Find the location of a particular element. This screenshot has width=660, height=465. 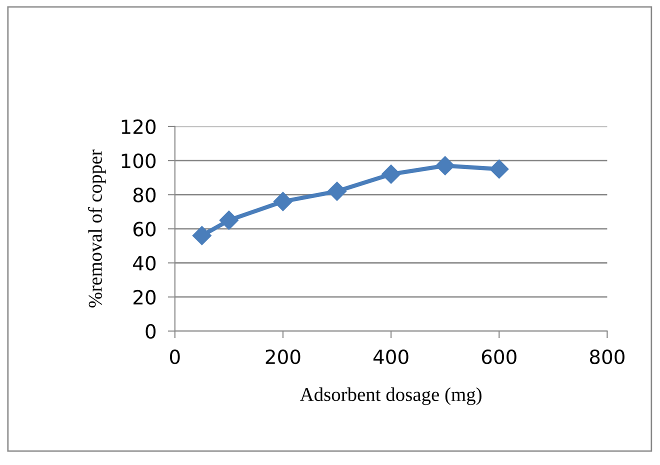

x-tick-label: 400 is located at coordinates (390, 356).